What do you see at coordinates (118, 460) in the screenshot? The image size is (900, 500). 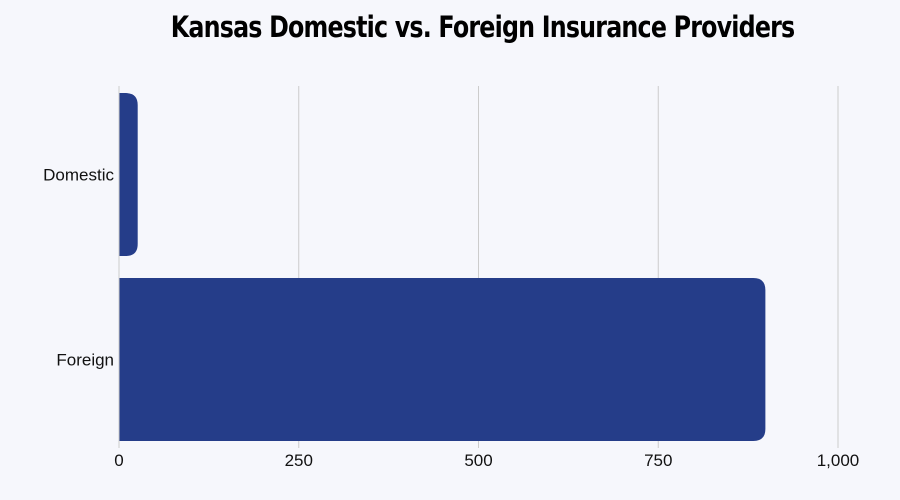 I see `x-tick-label: 0` at bounding box center [118, 460].